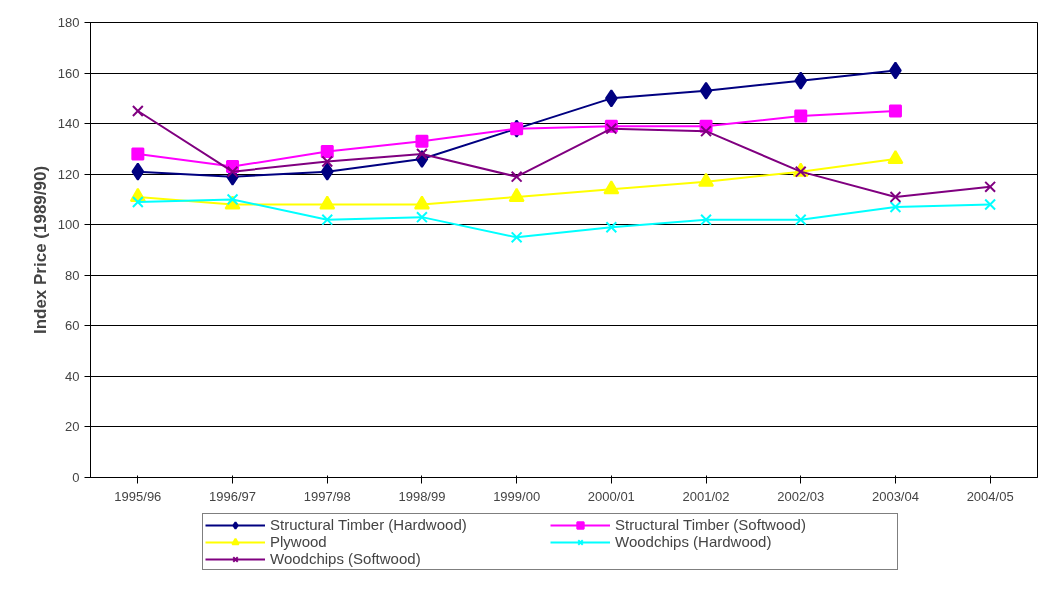 The width and height of the screenshot is (1043, 594). What do you see at coordinates (138, 496) in the screenshot?
I see `x-tick-label: 1995/96` at bounding box center [138, 496].